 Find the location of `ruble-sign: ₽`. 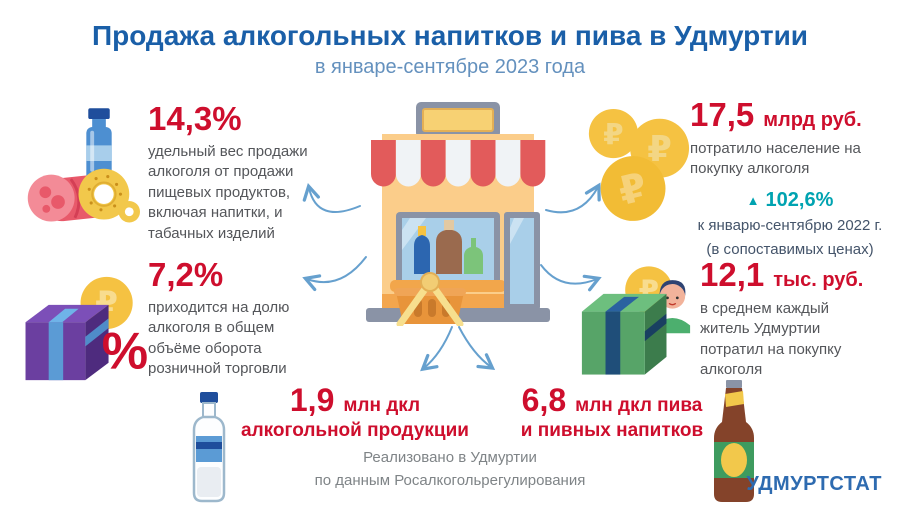

ruble-sign: ₽ is located at coordinates (613, 134).